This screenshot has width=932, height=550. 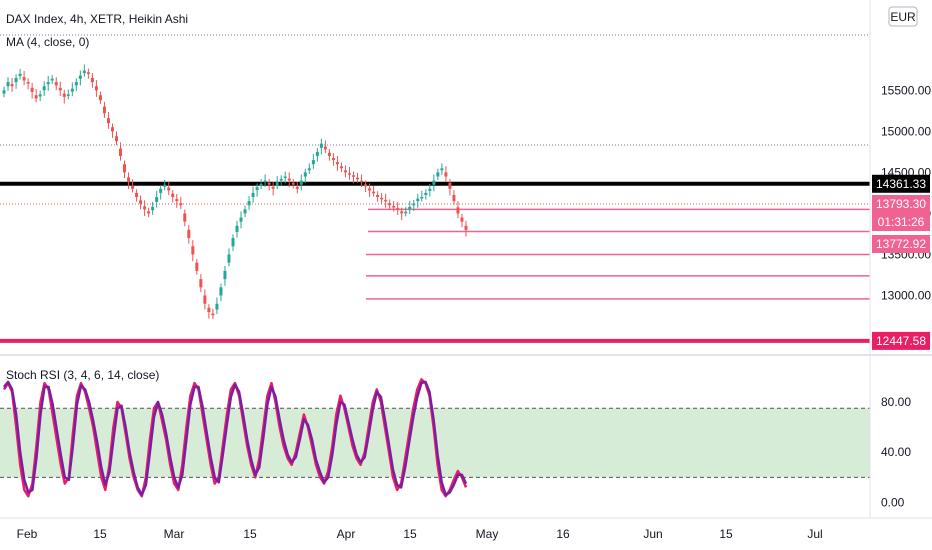 I want to click on price-tick-label: 15500.00, so click(x=906, y=90).